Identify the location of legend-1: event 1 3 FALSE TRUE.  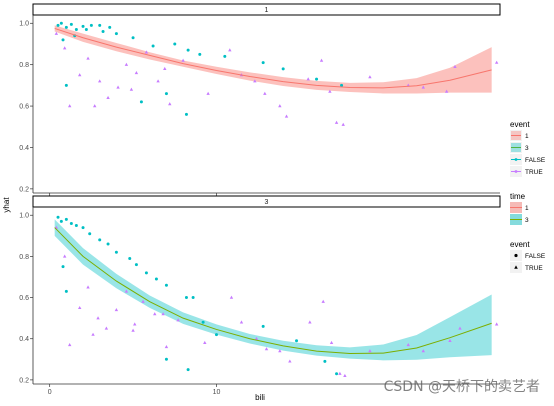
(528, 148).